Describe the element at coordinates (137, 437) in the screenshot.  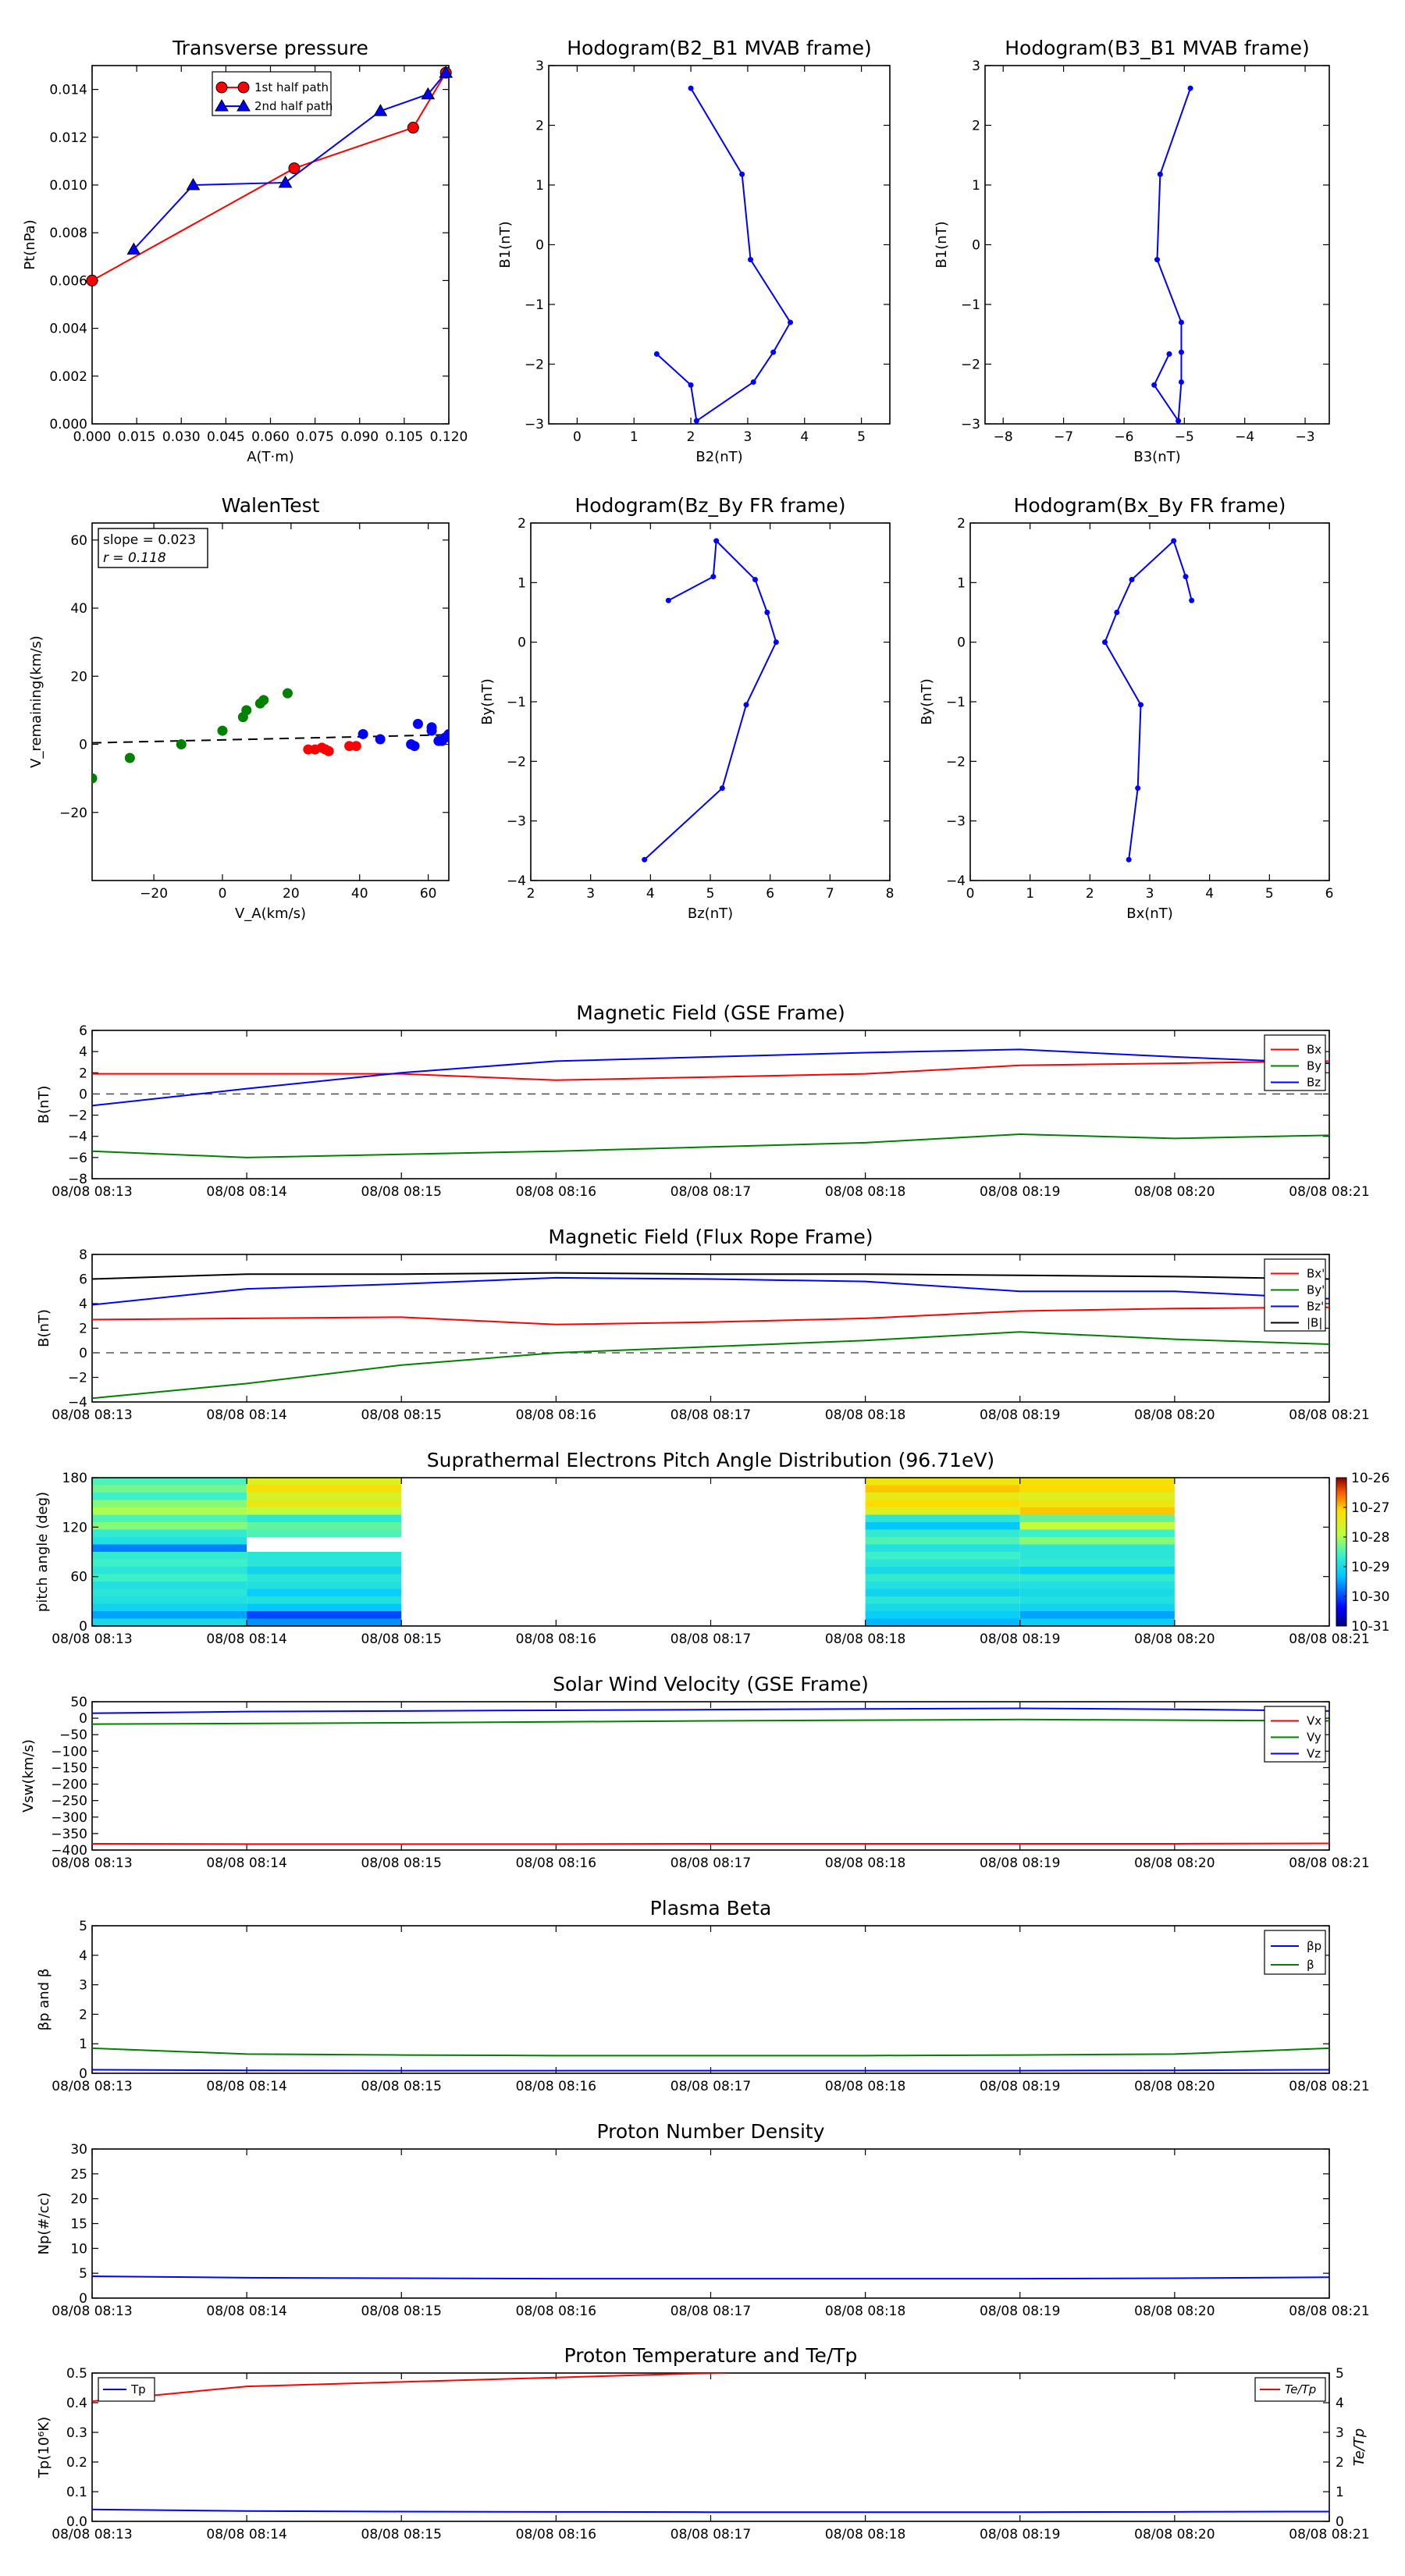
I see `x-tick-label: 0.015` at that location.